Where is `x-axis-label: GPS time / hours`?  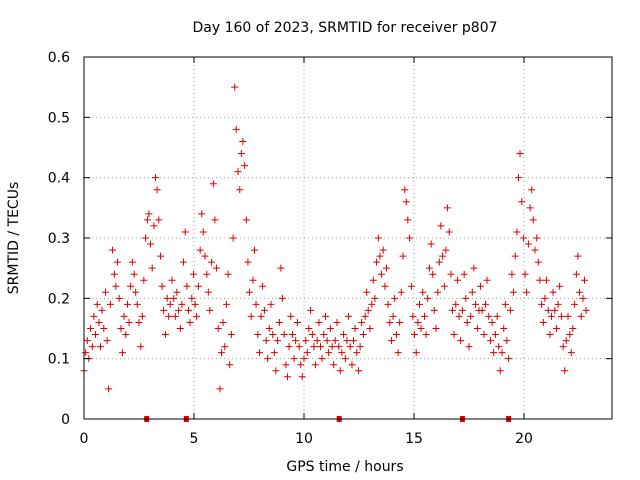 x-axis-label: GPS time / hours is located at coordinates (344, 467).